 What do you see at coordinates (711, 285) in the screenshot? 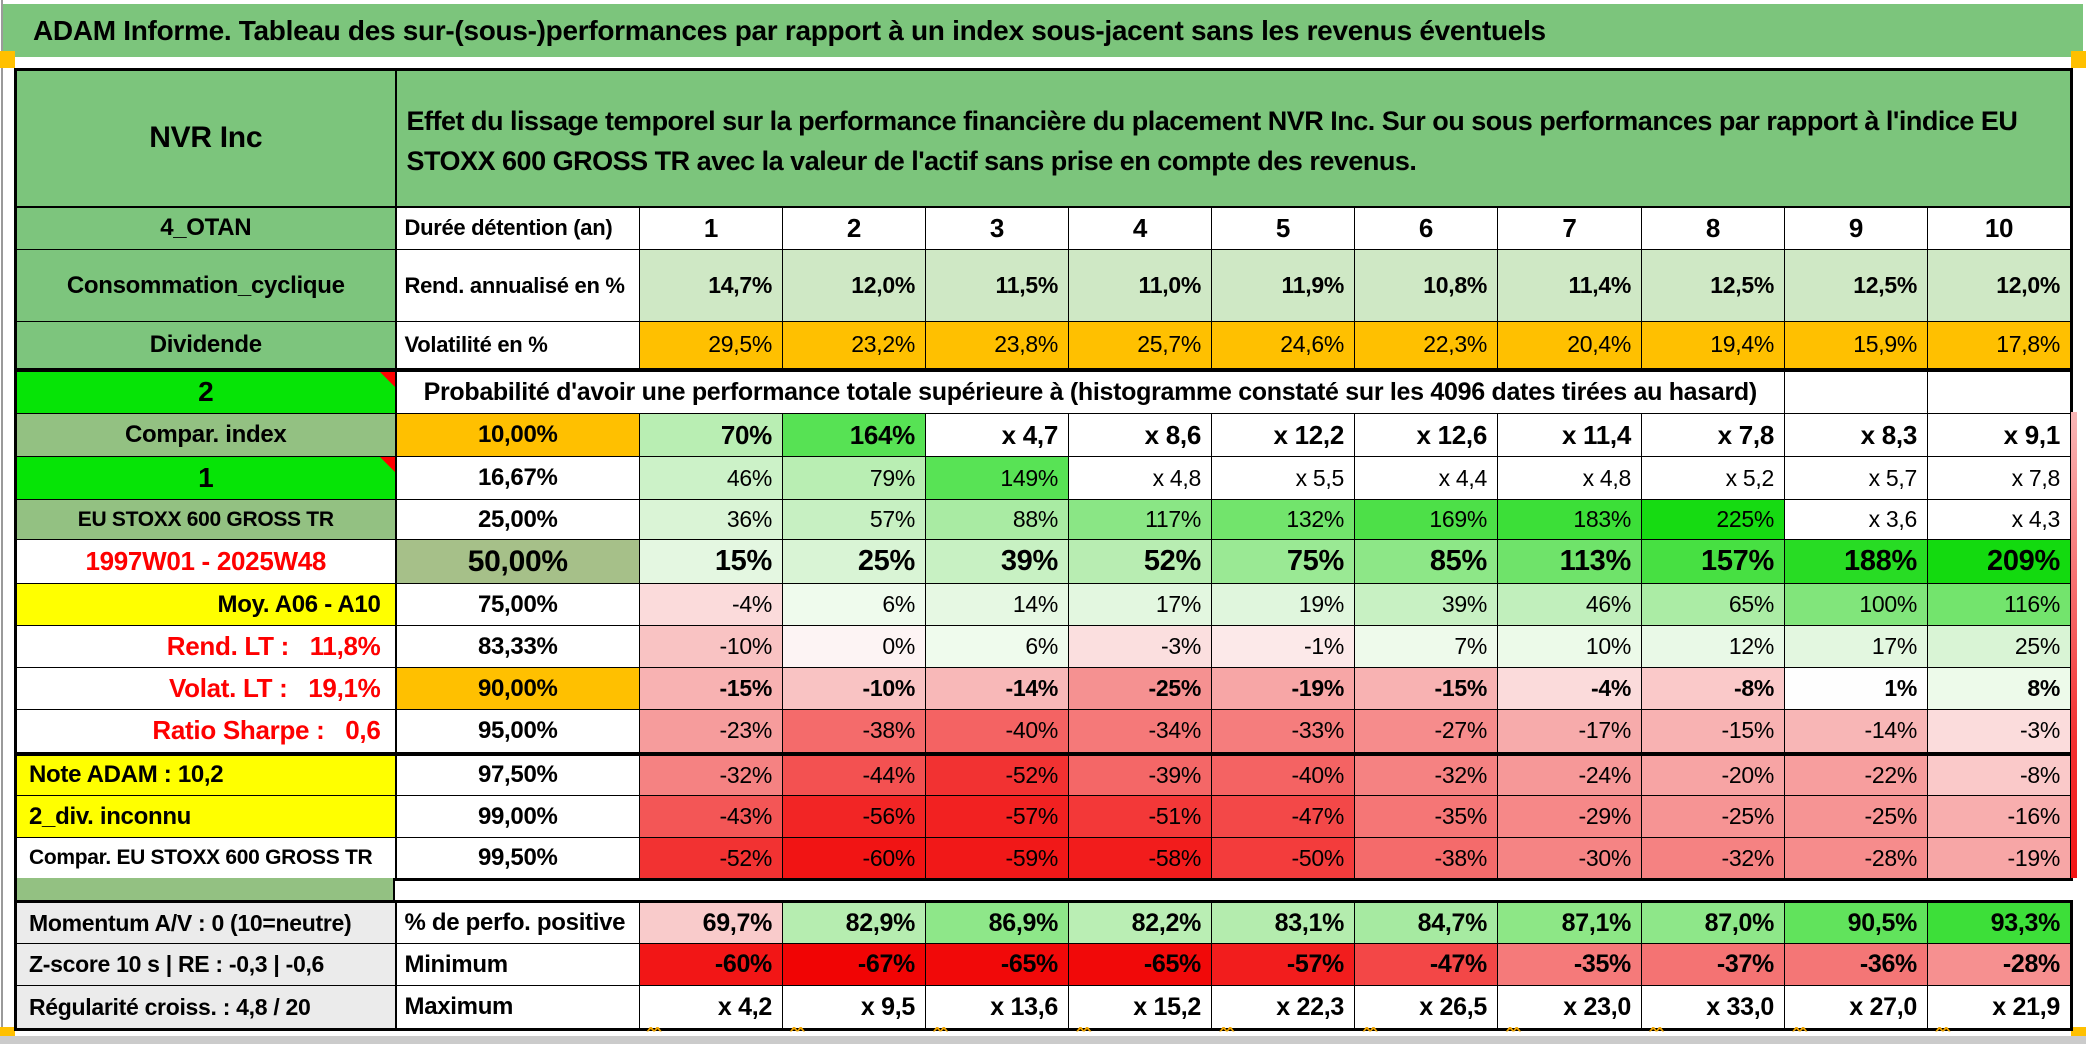
I see `data-cell: 14,7%` at bounding box center [711, 285].